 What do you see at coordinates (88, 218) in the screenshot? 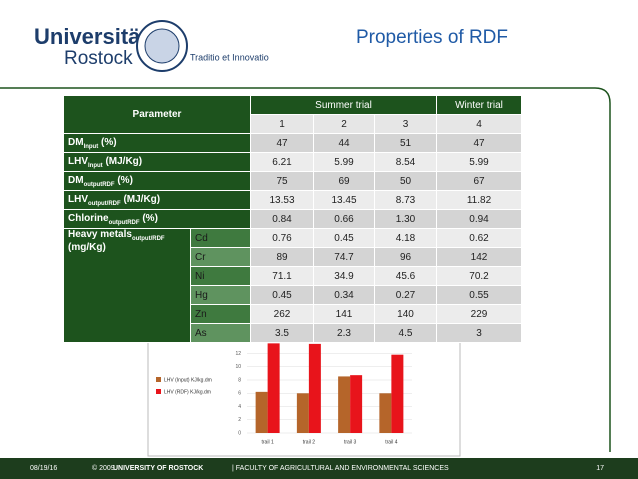
I see `label-part: Chlorine` at bounding box center [88, 218].